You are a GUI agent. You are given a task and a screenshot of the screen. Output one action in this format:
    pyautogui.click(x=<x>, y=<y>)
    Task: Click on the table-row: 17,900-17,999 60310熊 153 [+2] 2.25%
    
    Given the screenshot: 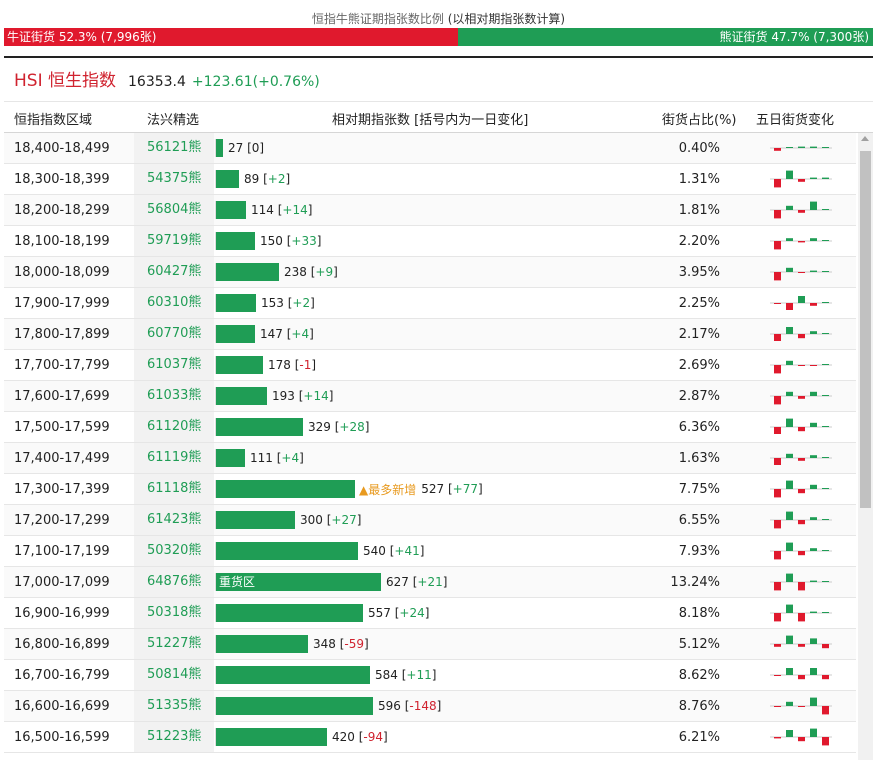 What is the action you would take?
    pyautogui.click(x=430, y=303)
    